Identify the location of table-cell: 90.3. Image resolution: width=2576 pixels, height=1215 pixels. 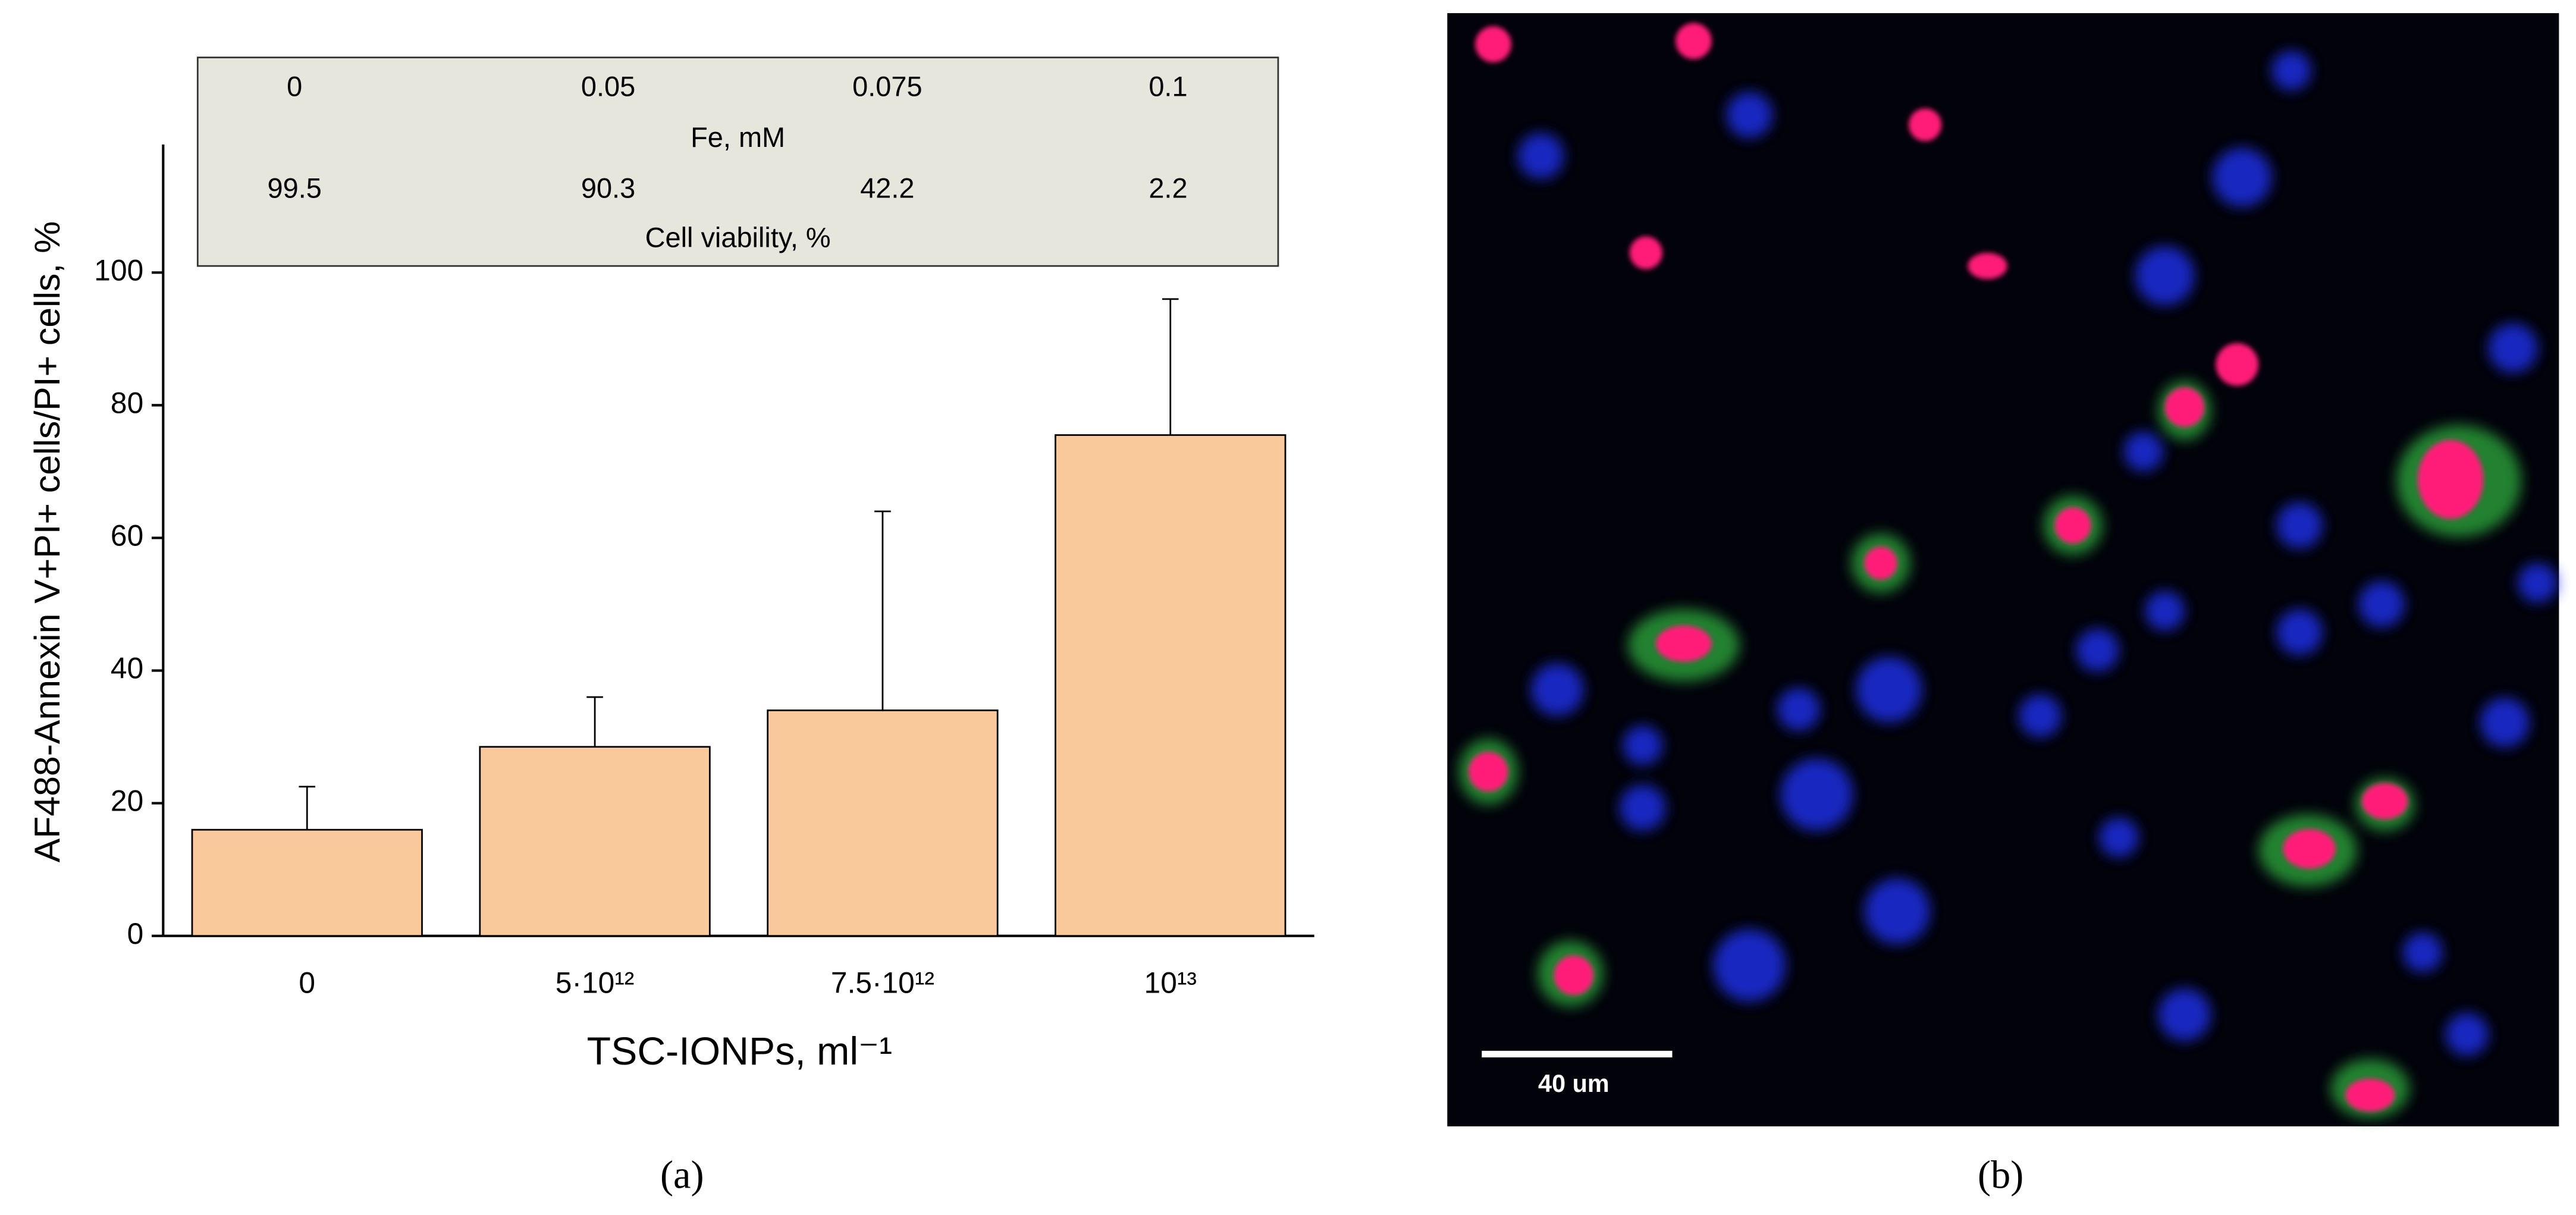
(608, 188).